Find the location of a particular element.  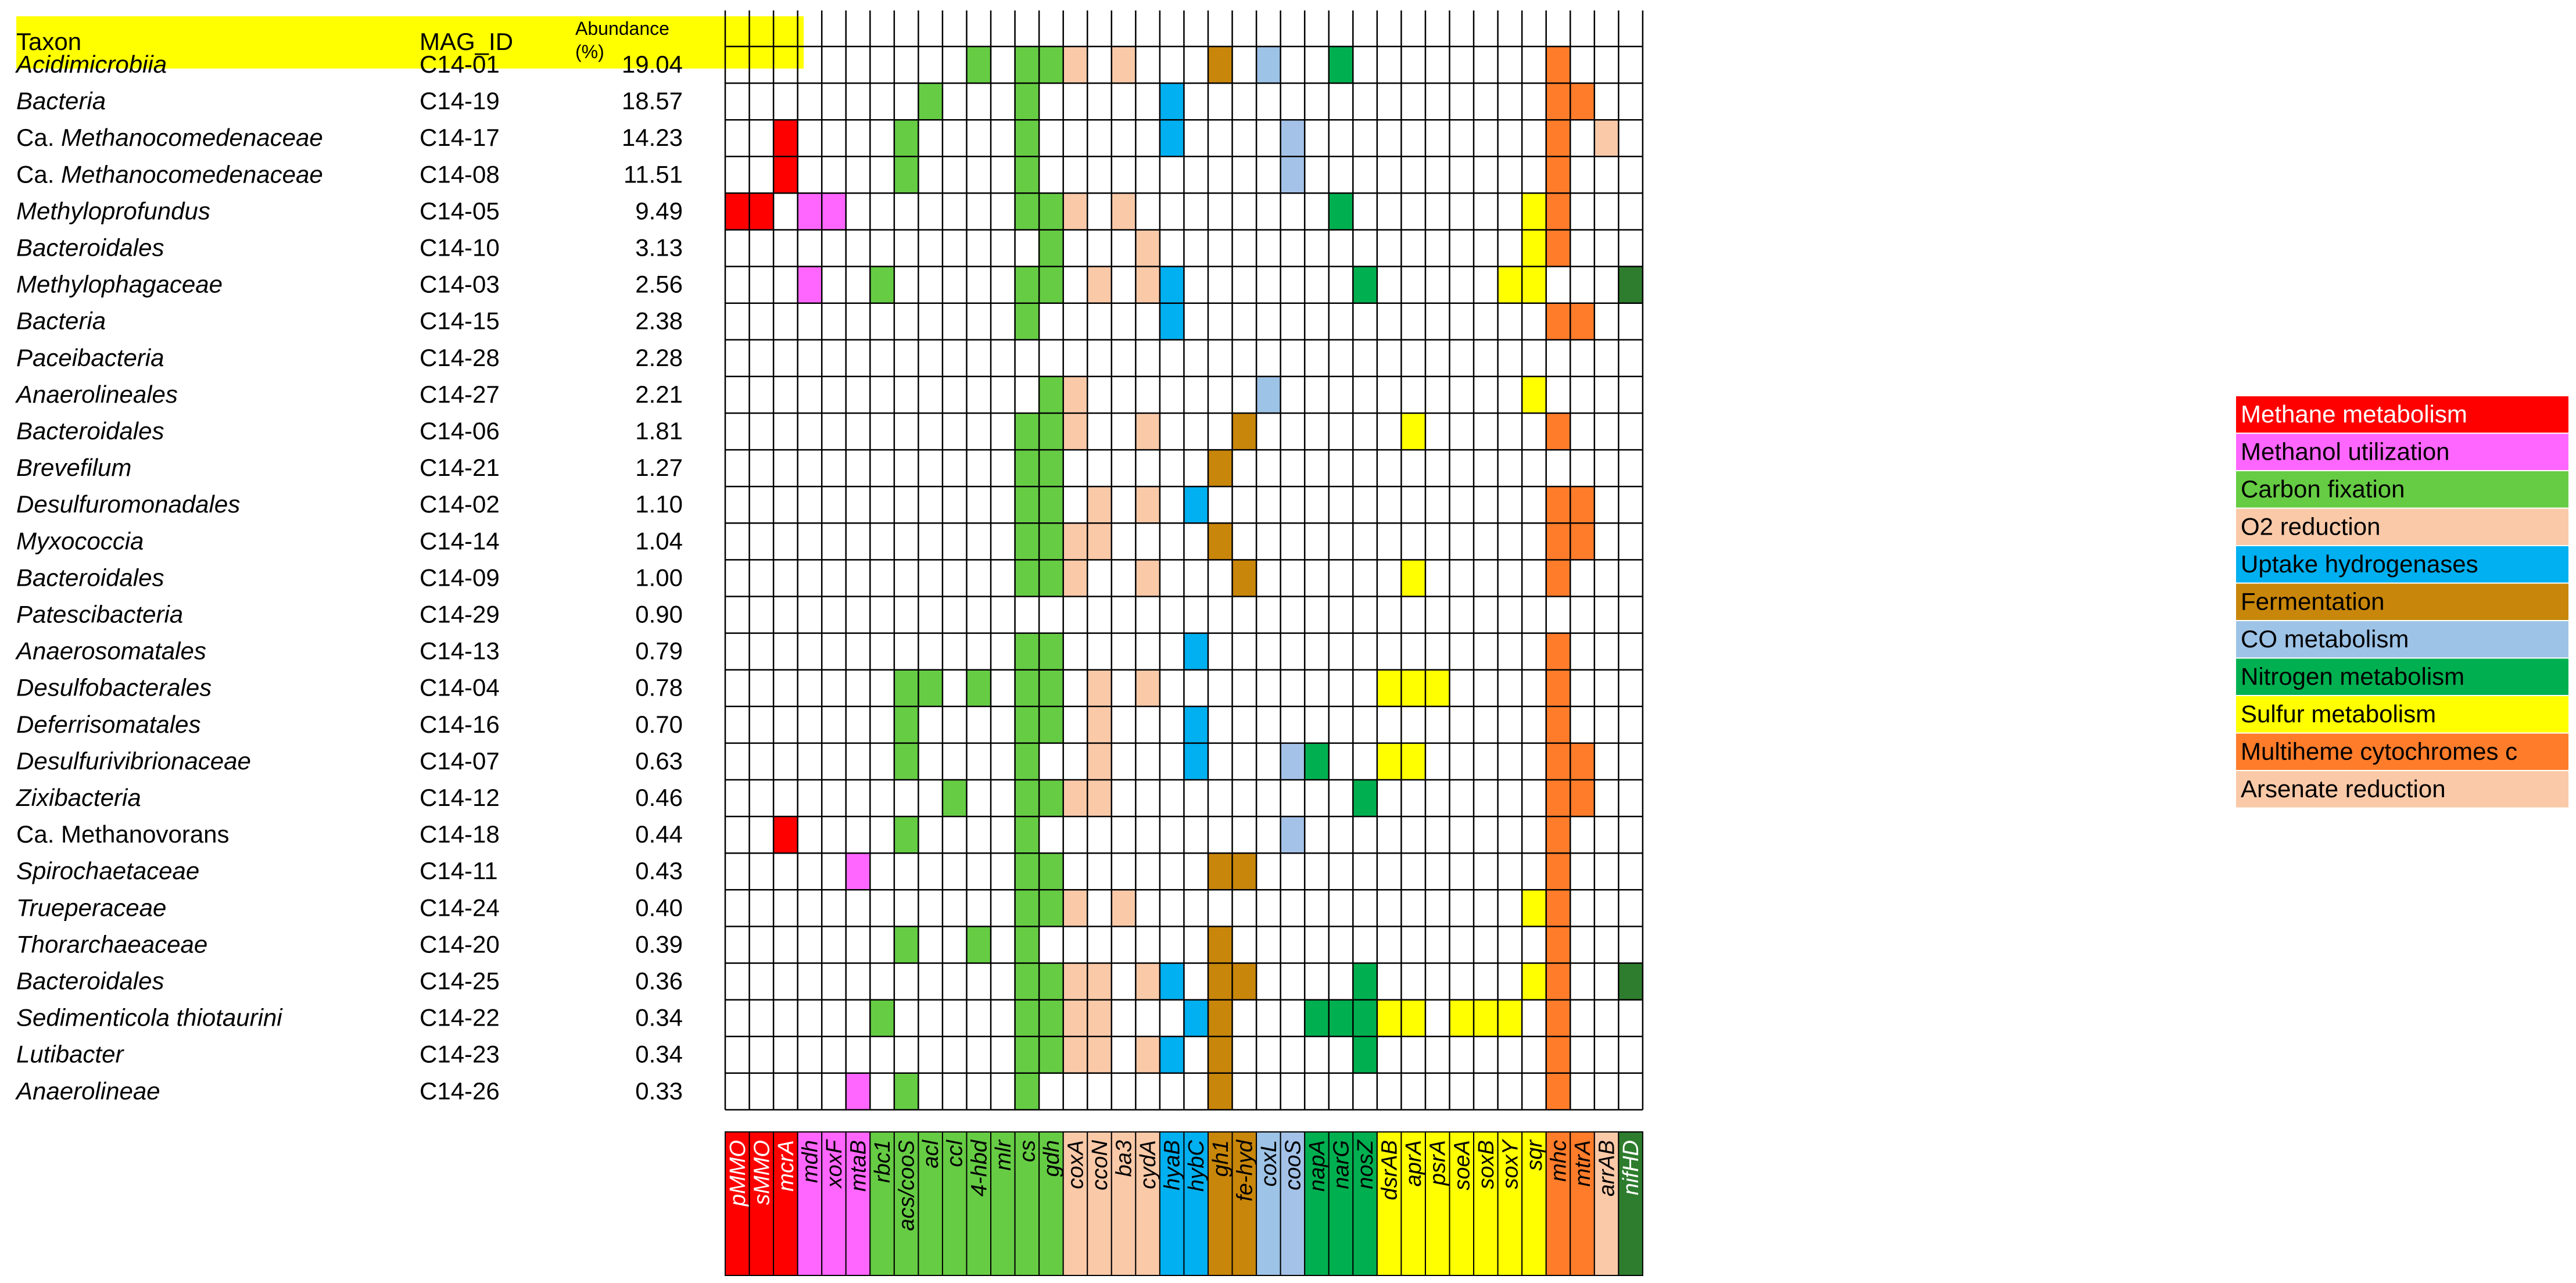

taxon-label: Spirochaetaceae is located at coordinates (107, 871).